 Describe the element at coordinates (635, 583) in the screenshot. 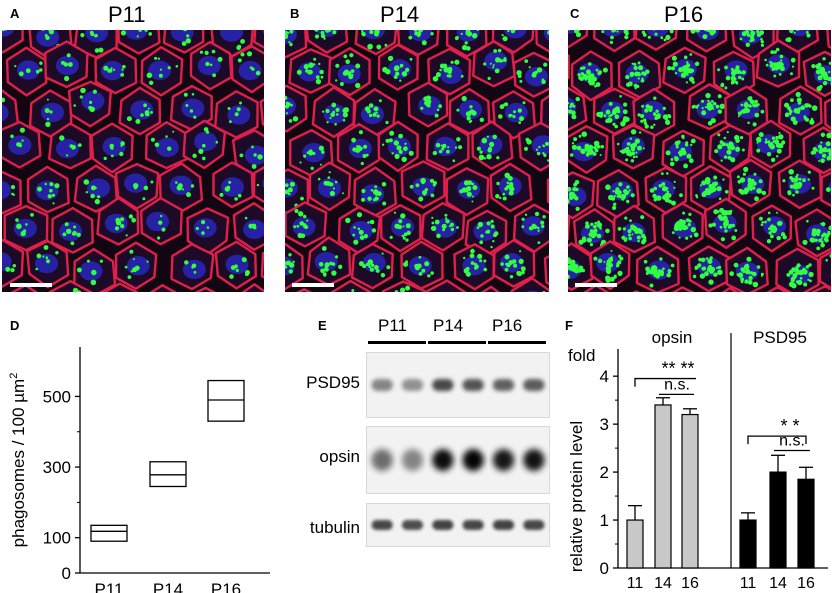

I see `x-category-label: 11` at that location.